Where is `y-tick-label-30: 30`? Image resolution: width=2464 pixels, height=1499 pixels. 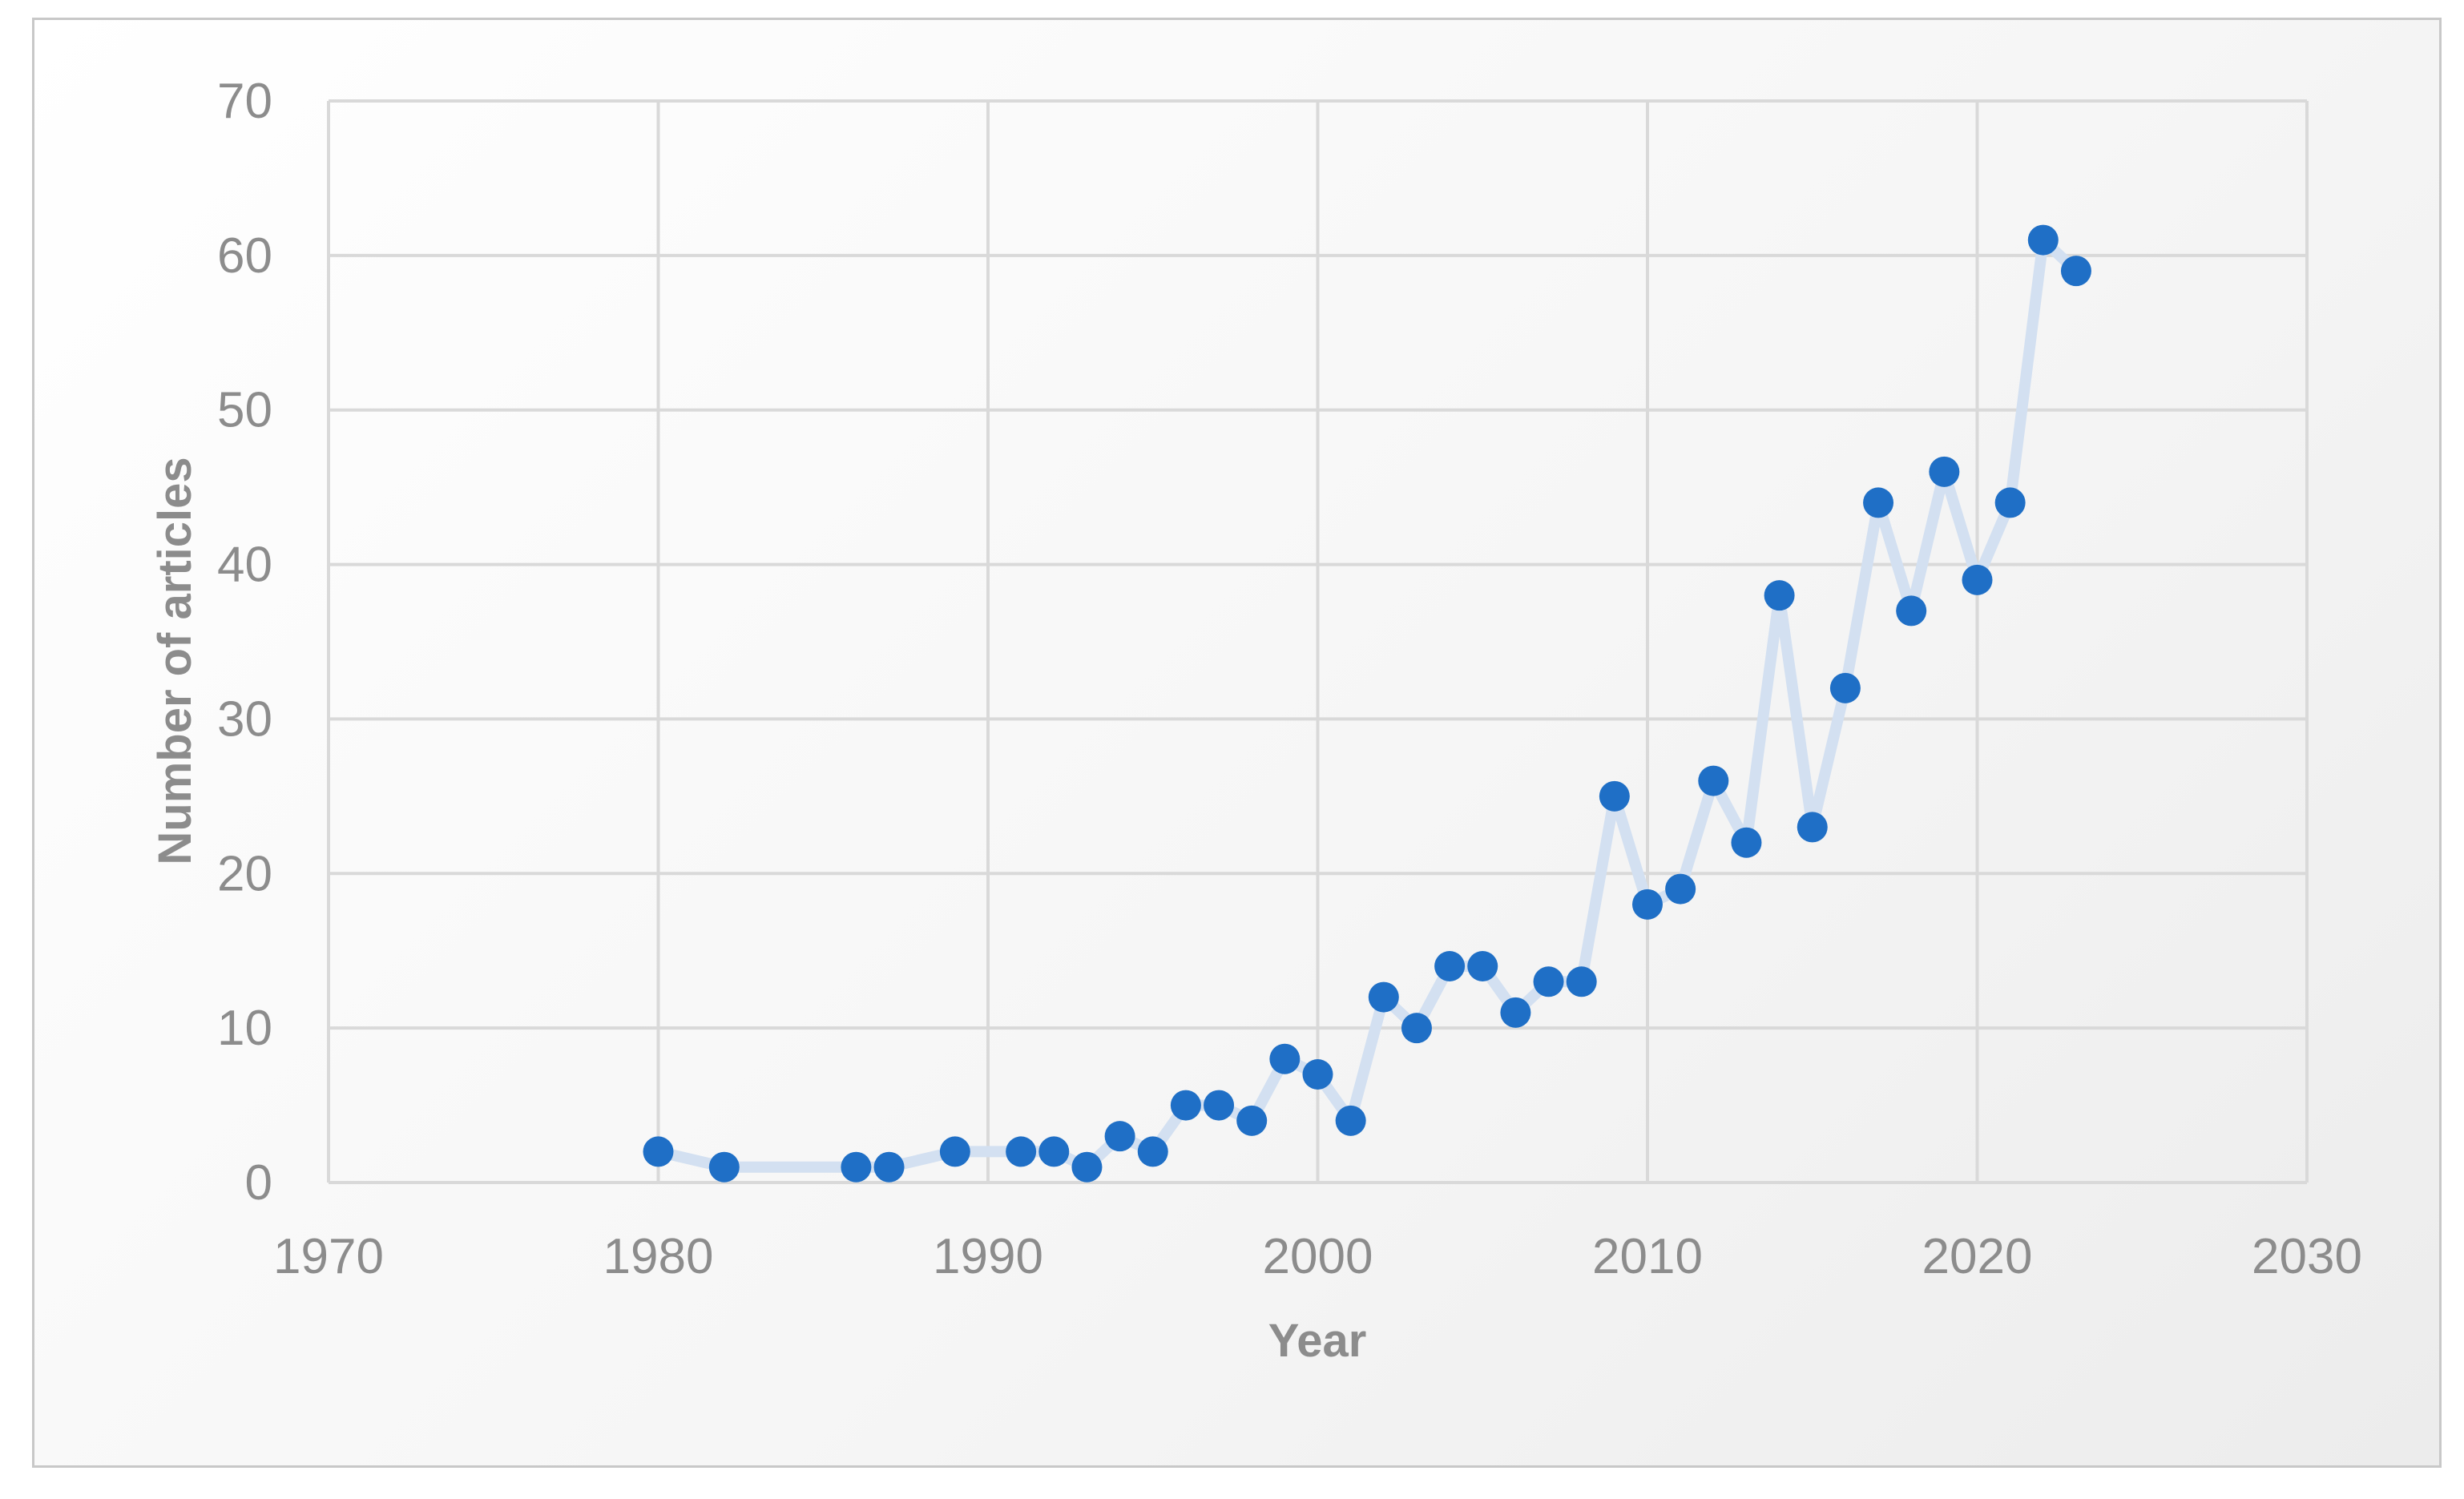
y-tick-label-30: 30 is located at coordinates (244, 719).